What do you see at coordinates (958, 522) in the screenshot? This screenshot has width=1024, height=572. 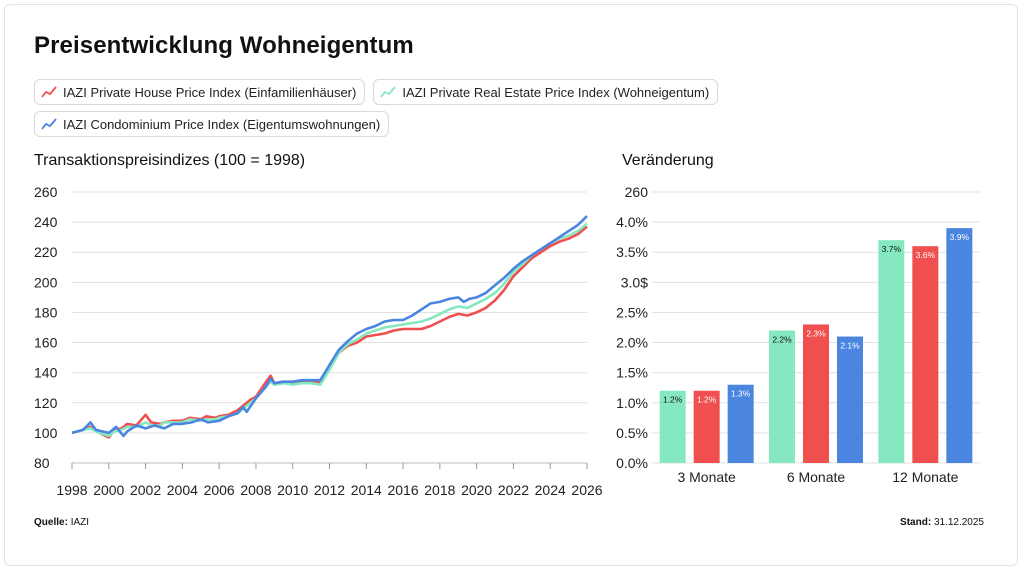 I see `date-value: 31.12.2025` at bounding box center [958, 522].